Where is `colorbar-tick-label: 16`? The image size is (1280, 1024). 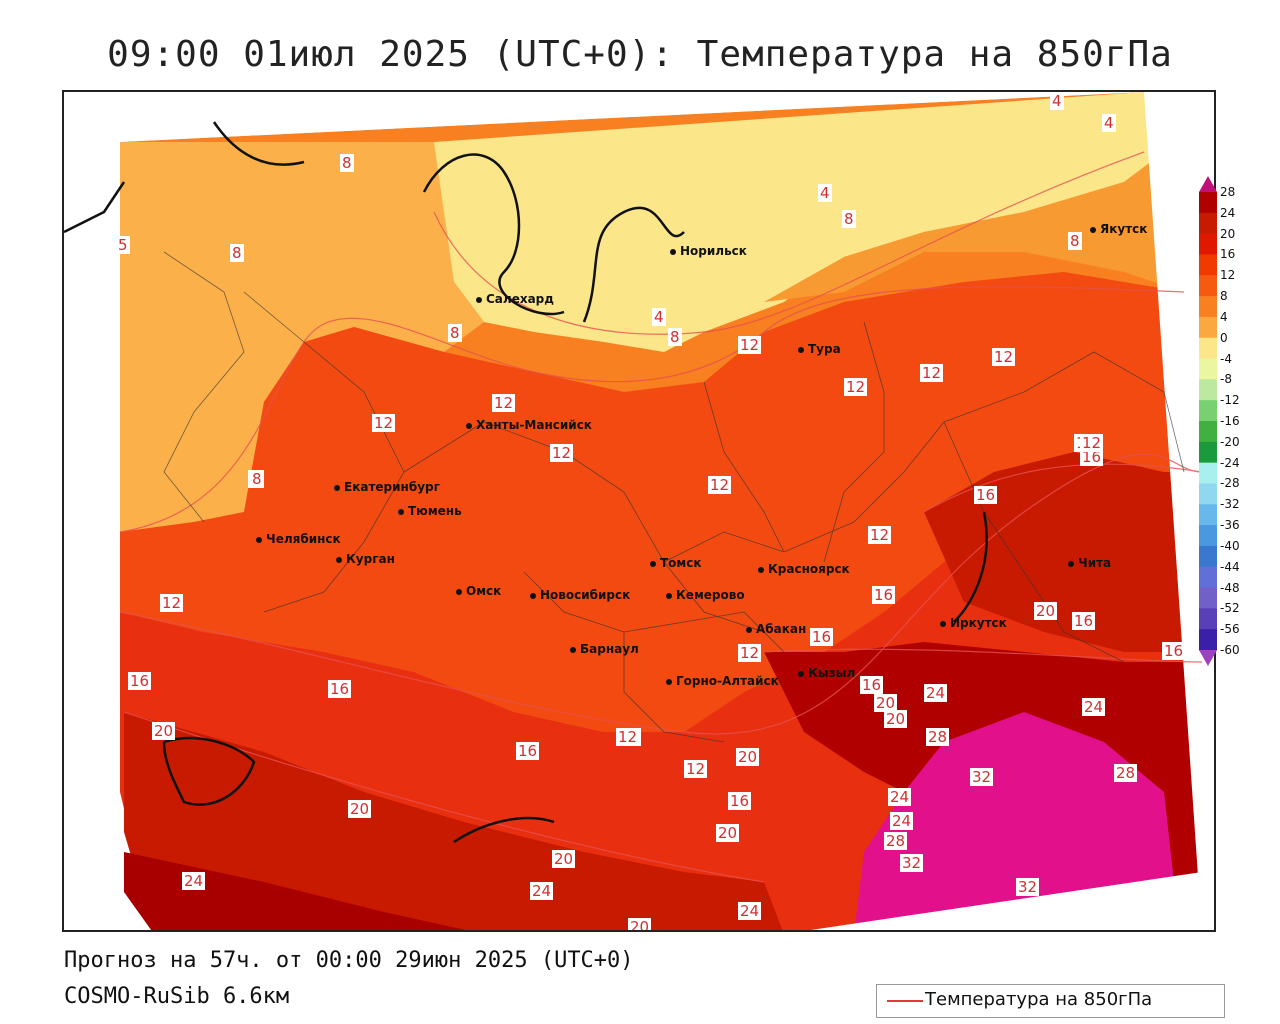
colorbar-tick-label: 16 is located at coordinates (1228, 254).